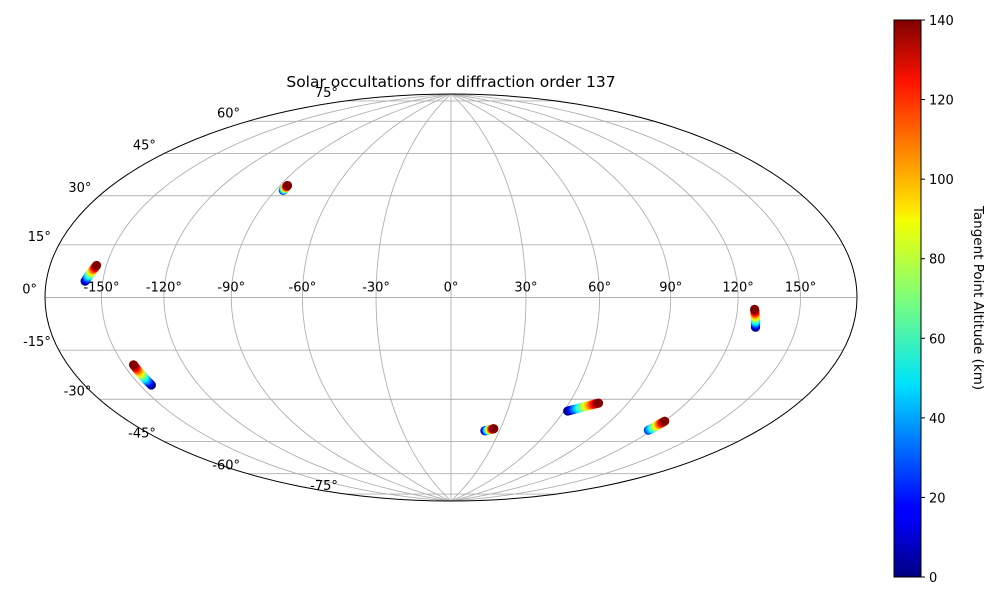  I want to click on colorbar-tick-label: 40, so click(937, 419).